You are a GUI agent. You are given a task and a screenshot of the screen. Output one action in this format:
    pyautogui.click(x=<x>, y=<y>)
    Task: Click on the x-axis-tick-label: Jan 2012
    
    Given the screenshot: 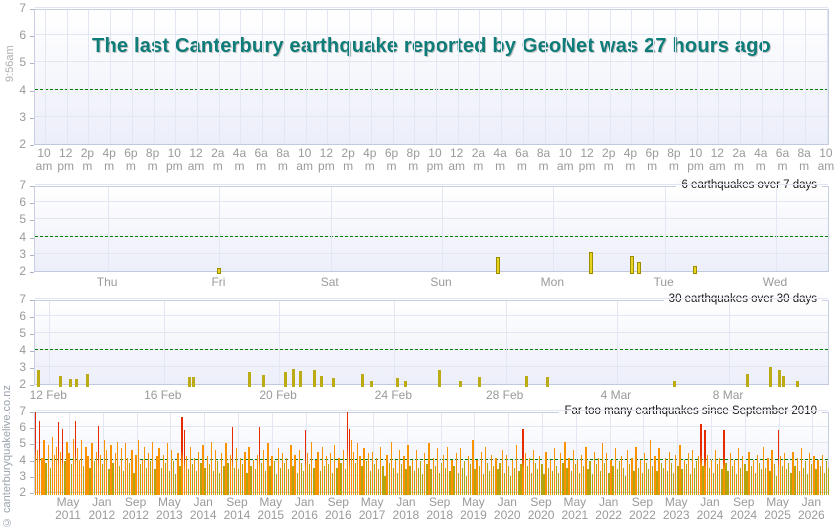 What is the action you would take?
    pyautogui.click(x=102, y=508)
    